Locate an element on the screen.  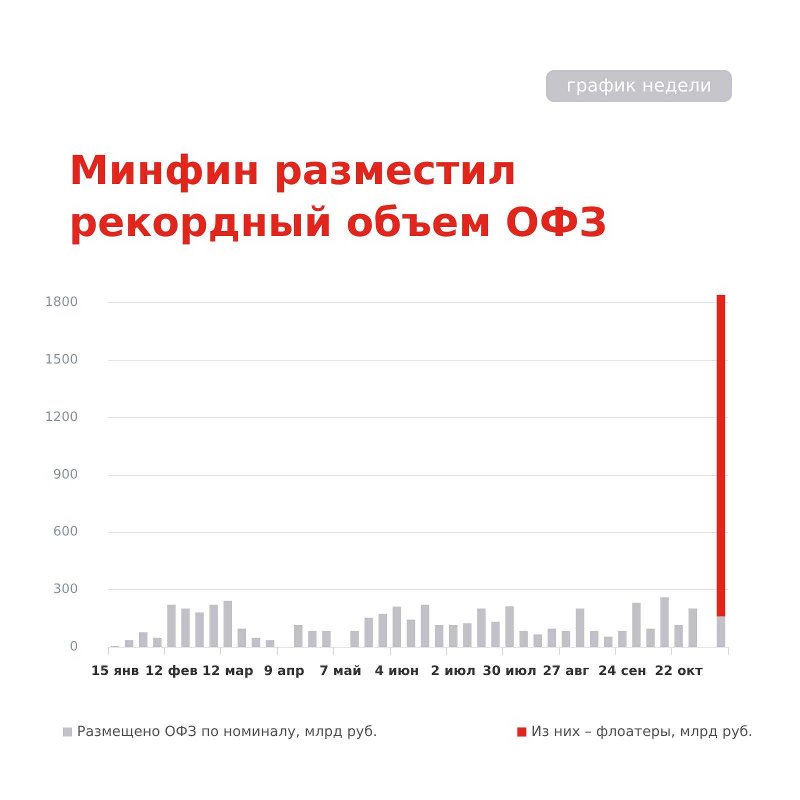
x-tick-label: 24 сен is located at coordinates (622, 671).